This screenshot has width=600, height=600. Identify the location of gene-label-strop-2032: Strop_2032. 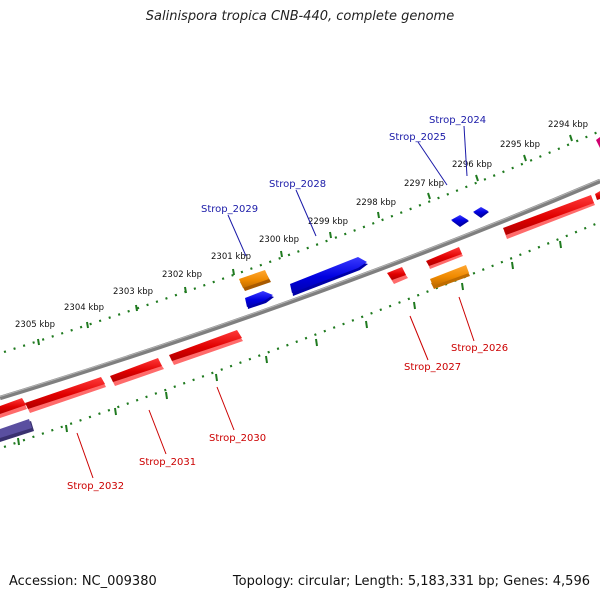
(95, 486).